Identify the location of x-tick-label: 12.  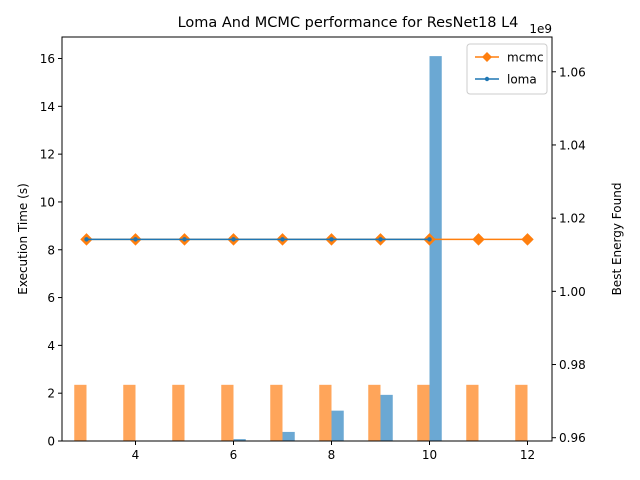
(527, 455).